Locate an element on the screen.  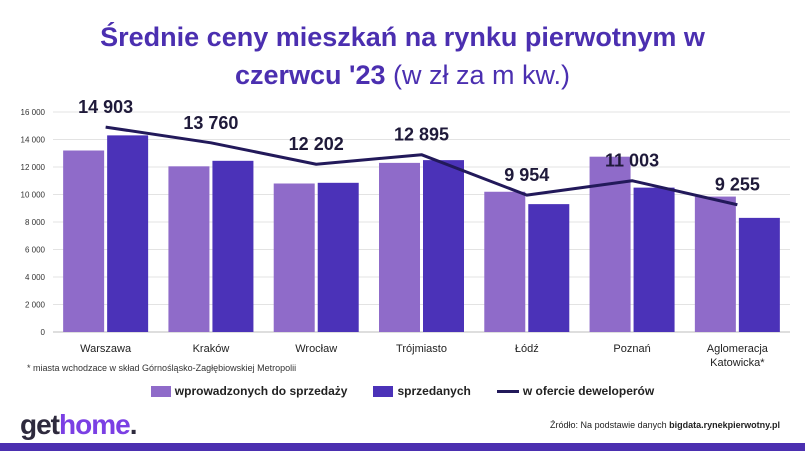
x-tick-label: Poznań is located at coordinates (631, 349).